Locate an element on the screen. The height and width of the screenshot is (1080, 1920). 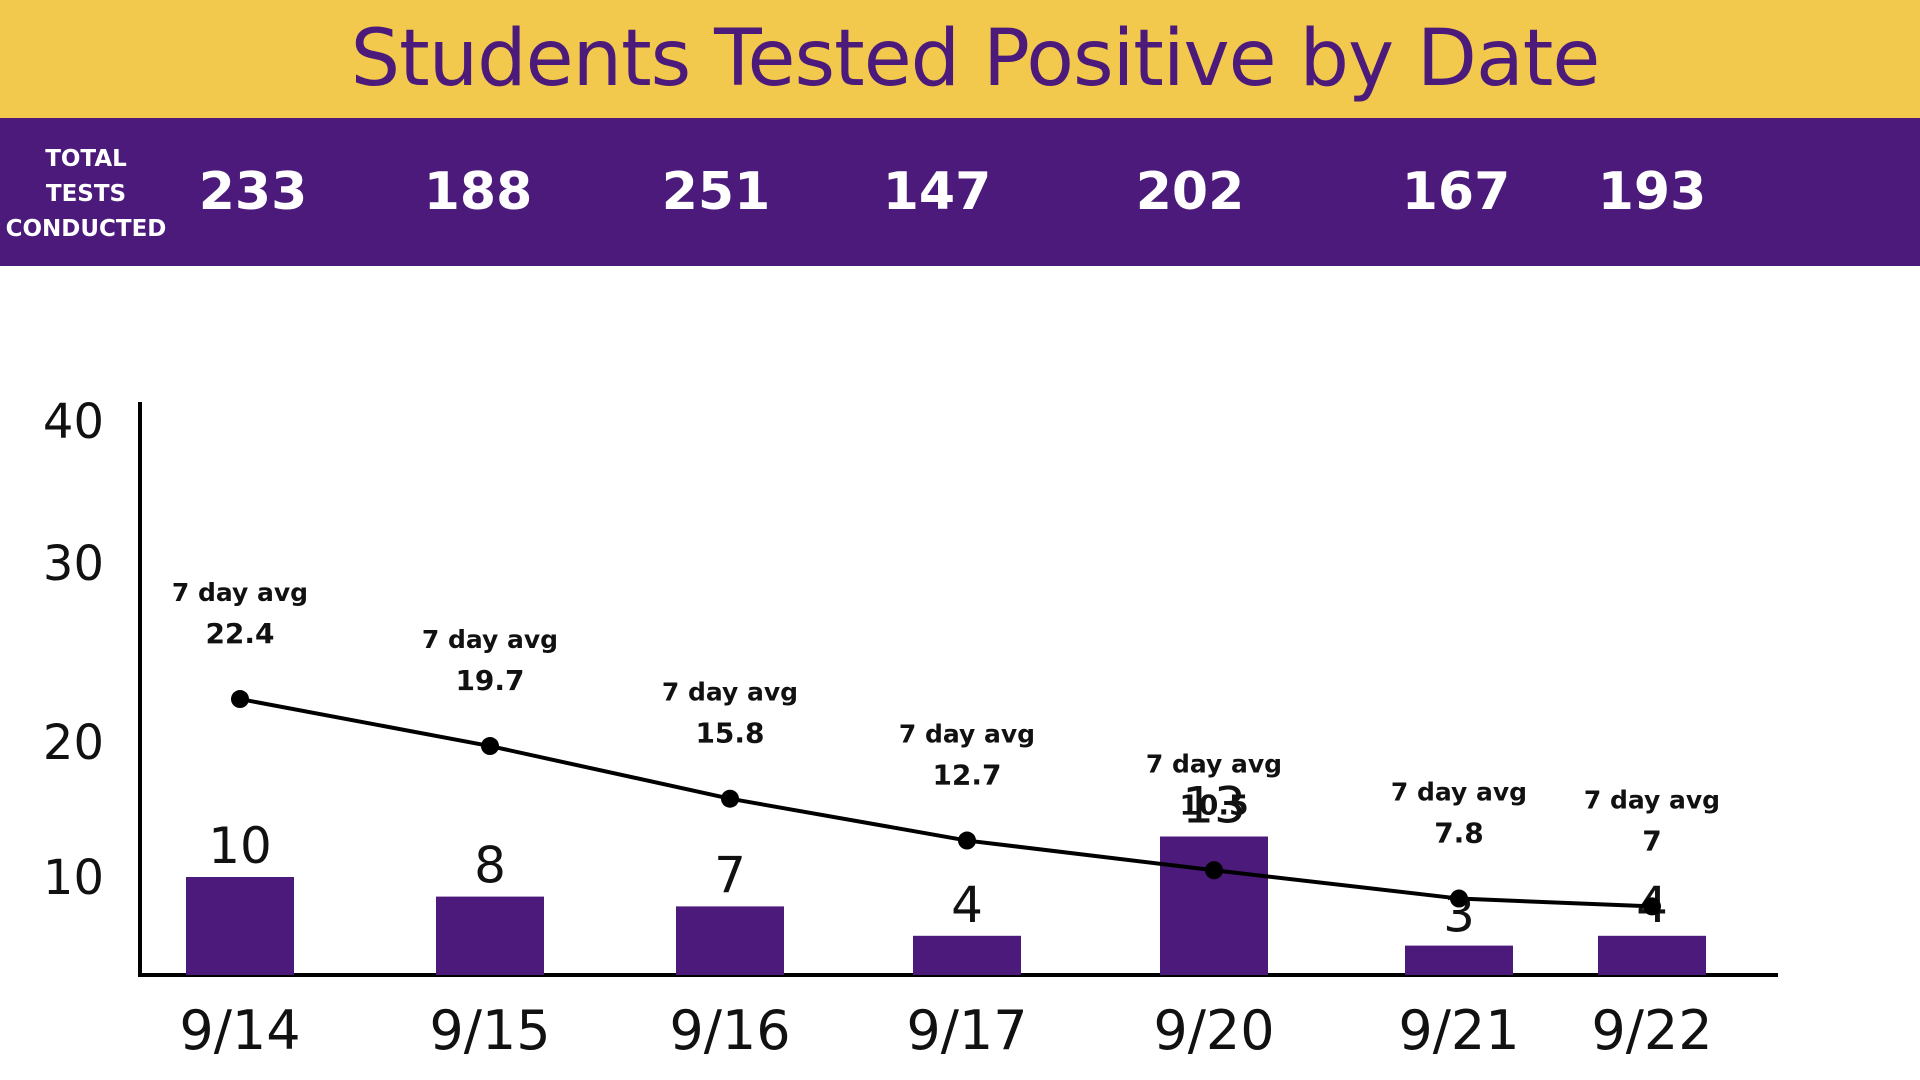
total-tests-value: 188 is located at coordinates (478, 192).